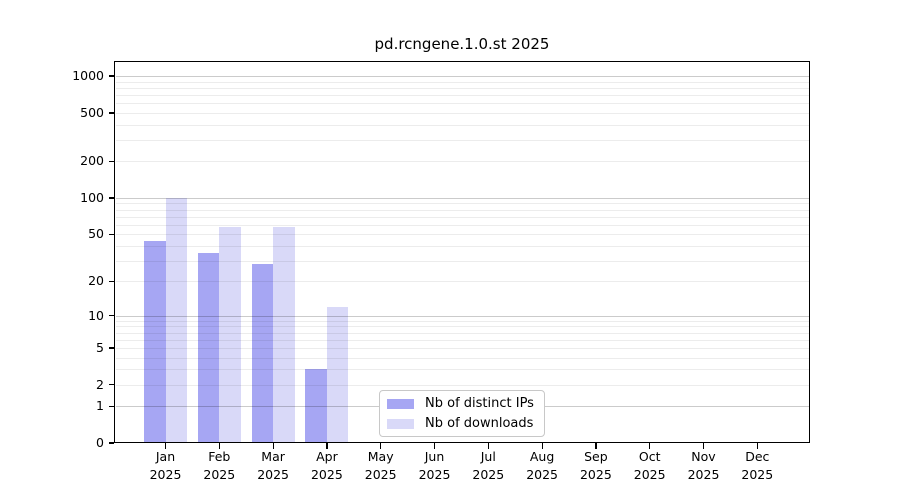 The width and height of the screenshot is (900, 500). What do you see at coordinates (284, 335) in the screenshot?
I see `bar-nb-of-downloads-mar` at bounding box center [284, 335].